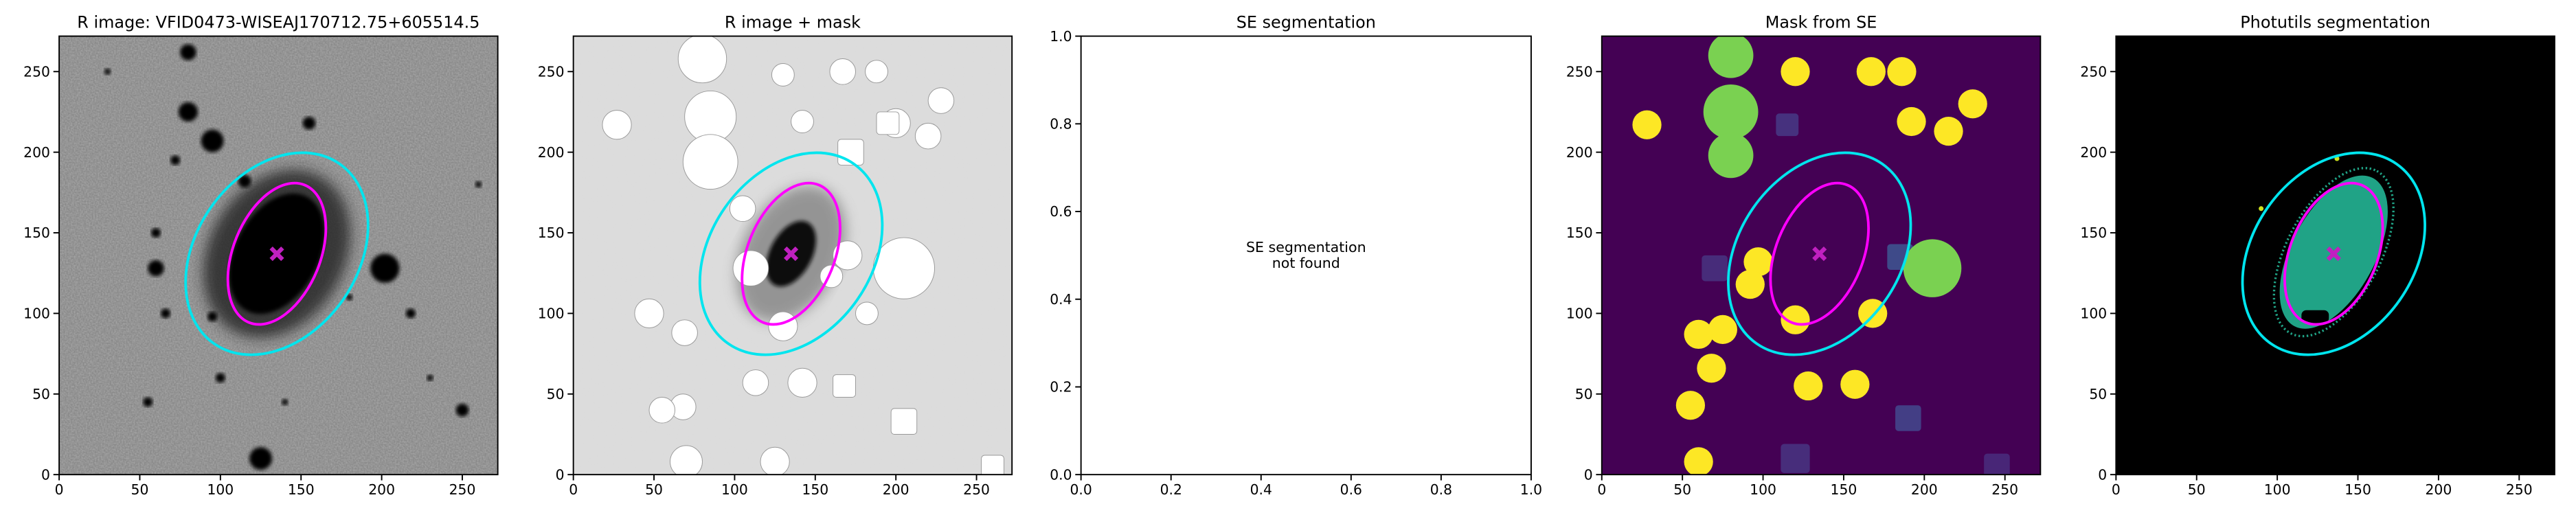  What do you see at coordinates (1061, 474) in the screenshot?
I see `y-tick-label: 0.0` at bounding box center [1061, 474].